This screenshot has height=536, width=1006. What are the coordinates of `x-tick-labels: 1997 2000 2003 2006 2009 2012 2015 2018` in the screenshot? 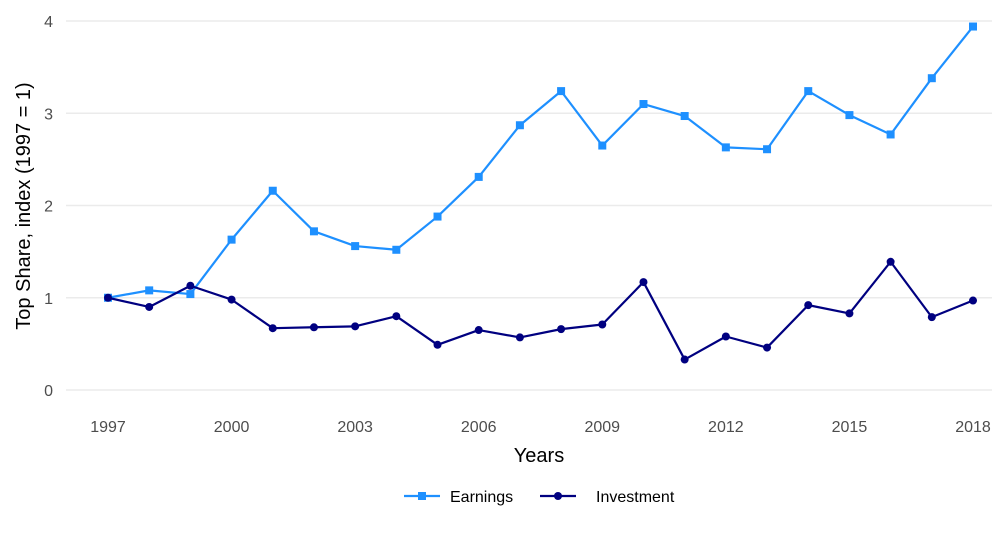 It's located at (540, 427).